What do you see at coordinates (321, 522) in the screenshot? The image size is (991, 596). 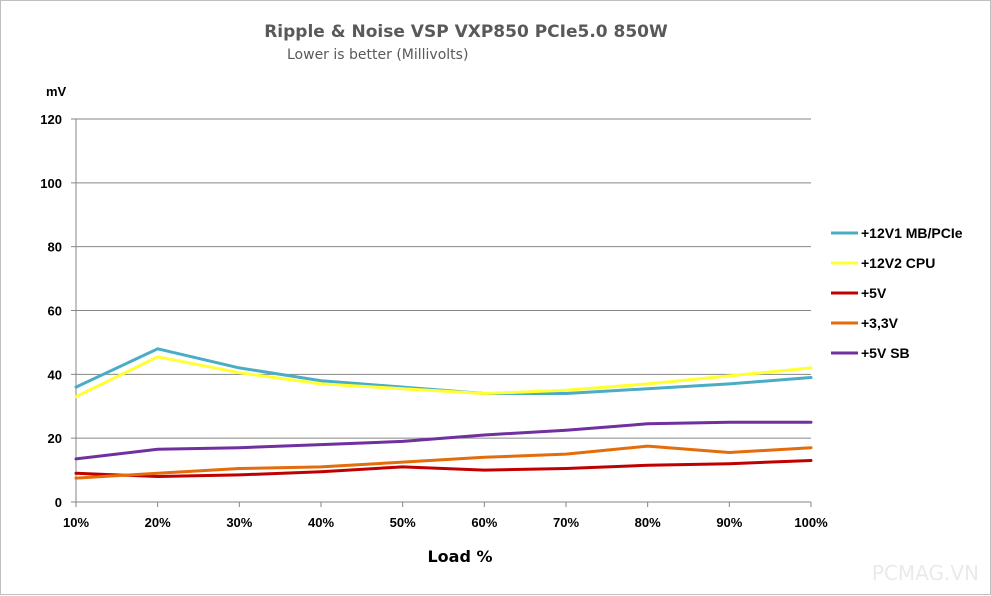 I see `x-tick-label: 40%` at bounding box center [321, 522].